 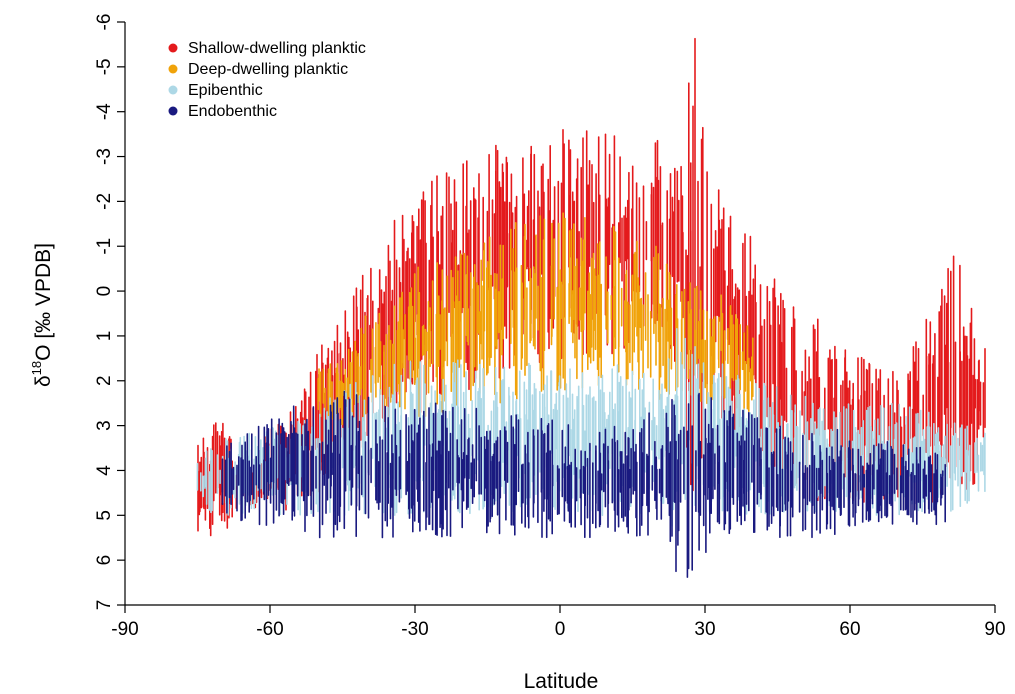 I want to click on y-tick-label-11: 5, so click(x=104, y=515).